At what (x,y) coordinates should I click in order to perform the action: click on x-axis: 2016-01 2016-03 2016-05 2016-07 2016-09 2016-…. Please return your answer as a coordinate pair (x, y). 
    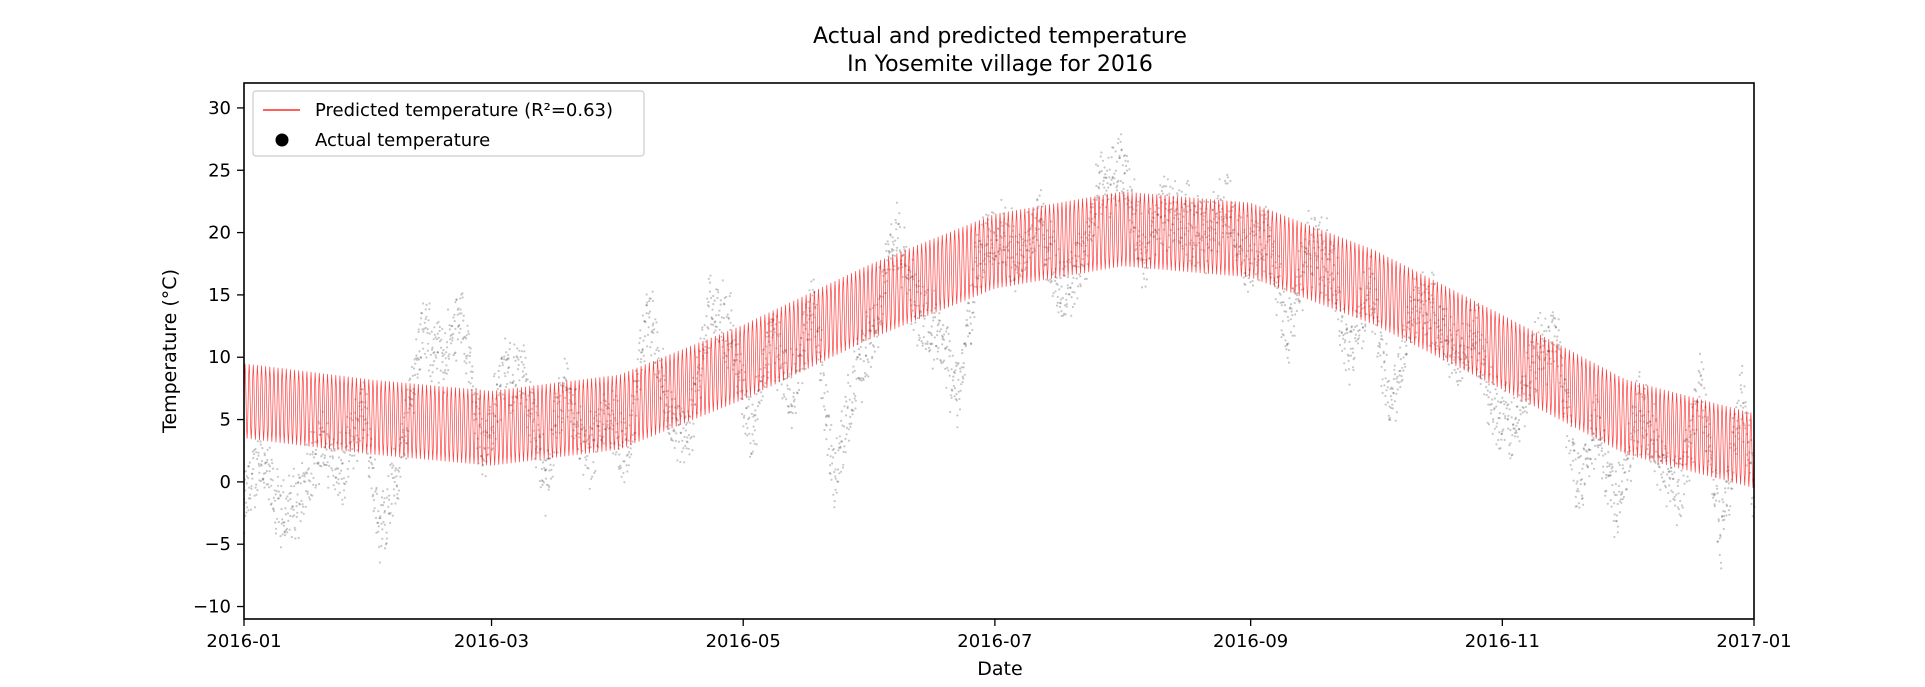
    Looking at the image, I should click on (999, 635).